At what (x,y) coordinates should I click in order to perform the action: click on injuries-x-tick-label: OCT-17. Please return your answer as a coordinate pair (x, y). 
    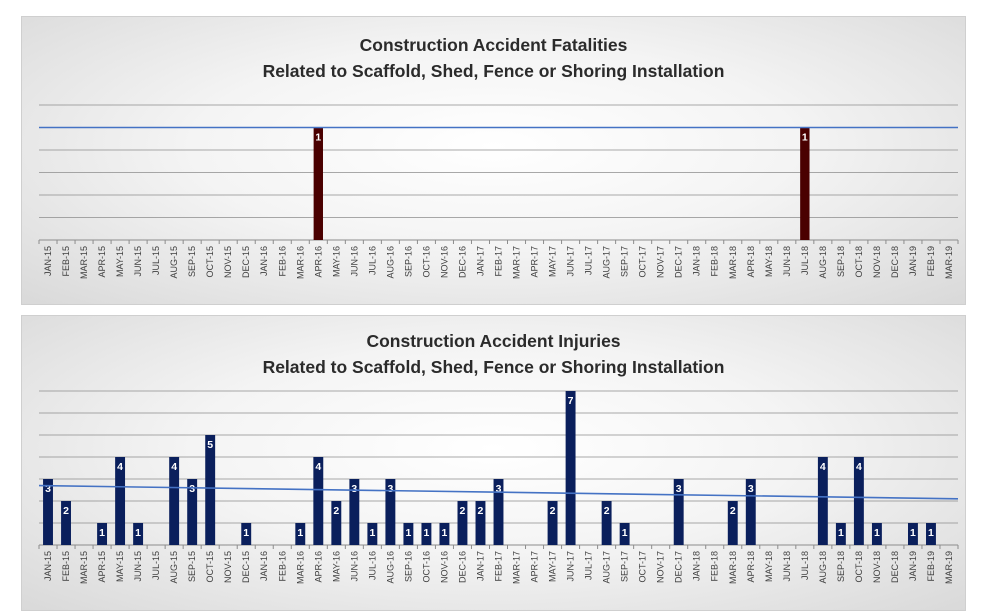
    Looking at the image, I should click on (643, 567).